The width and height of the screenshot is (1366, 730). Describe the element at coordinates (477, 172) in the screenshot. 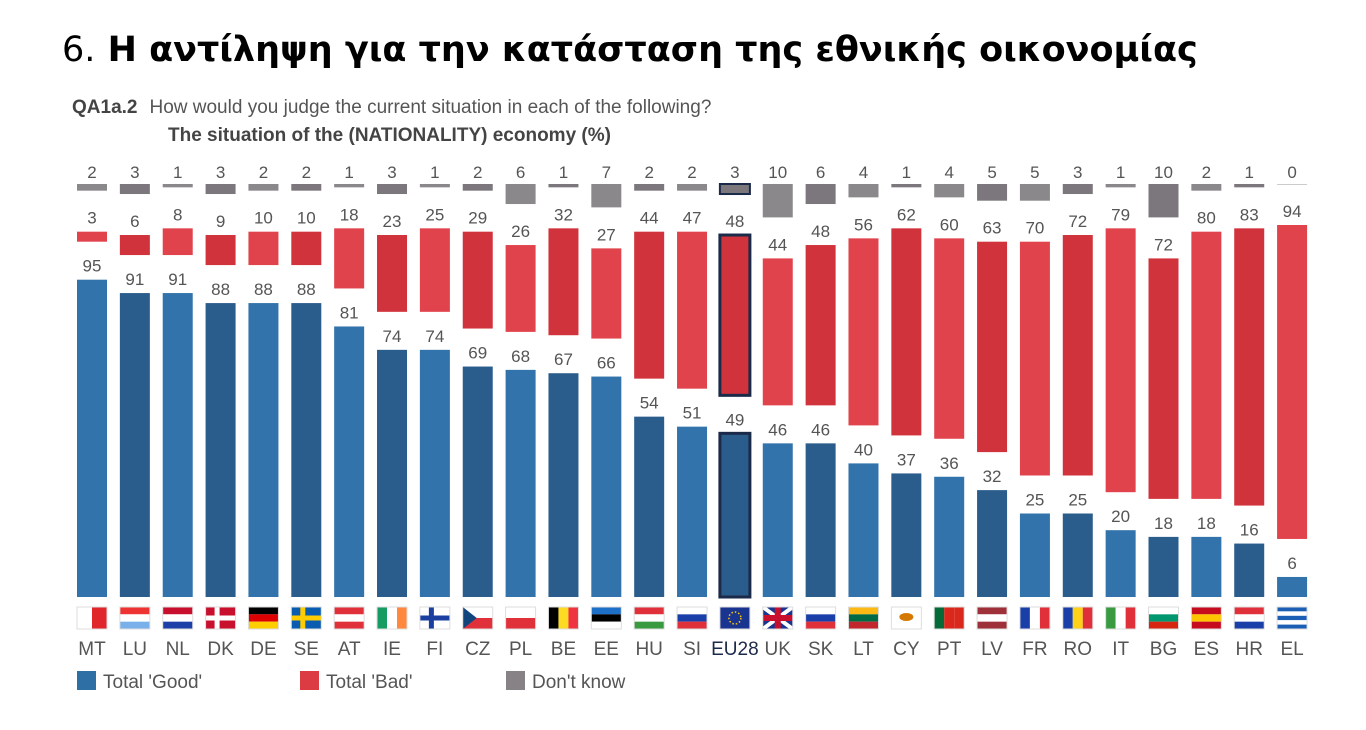

I see `label-dontknow-CZ: 2` at that location.